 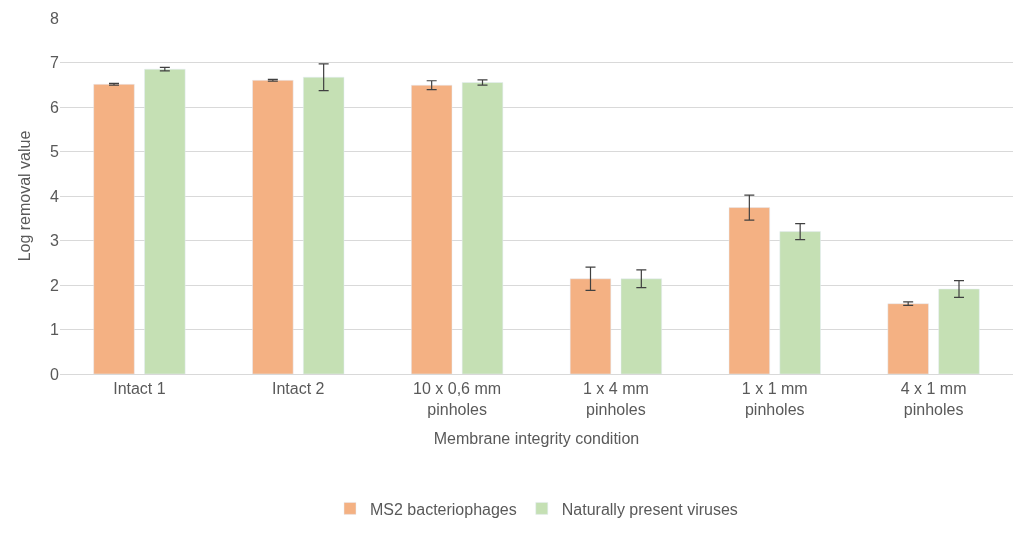 What do you see at coordinates (55, 241) in the screenshot?
I see `y-tick-label: 3` at bounding box center [55, 241].